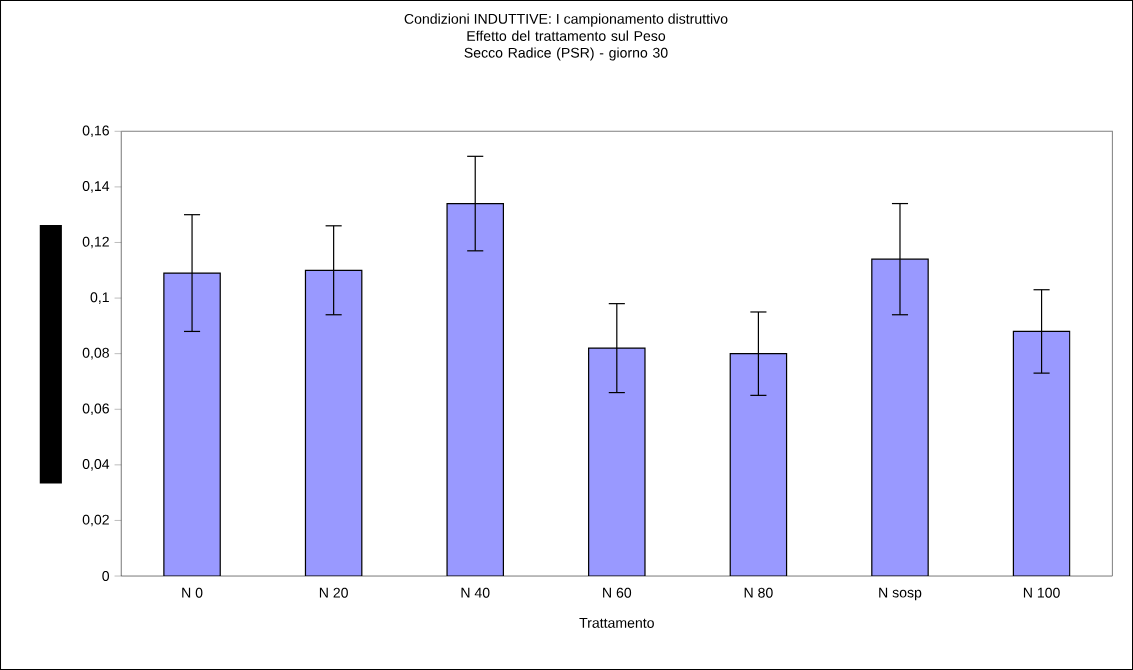  I want to click on x-tick-label: N 80, so click(758, 592).